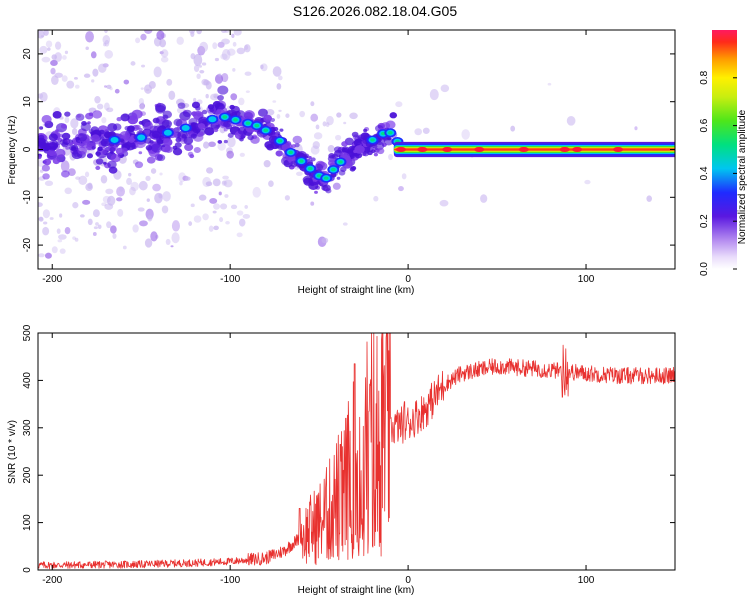  What do you see at coordinates (534, 149) in the screenshot?
I see `spectrogram-carrier-band` at bounding box center [534, 149].